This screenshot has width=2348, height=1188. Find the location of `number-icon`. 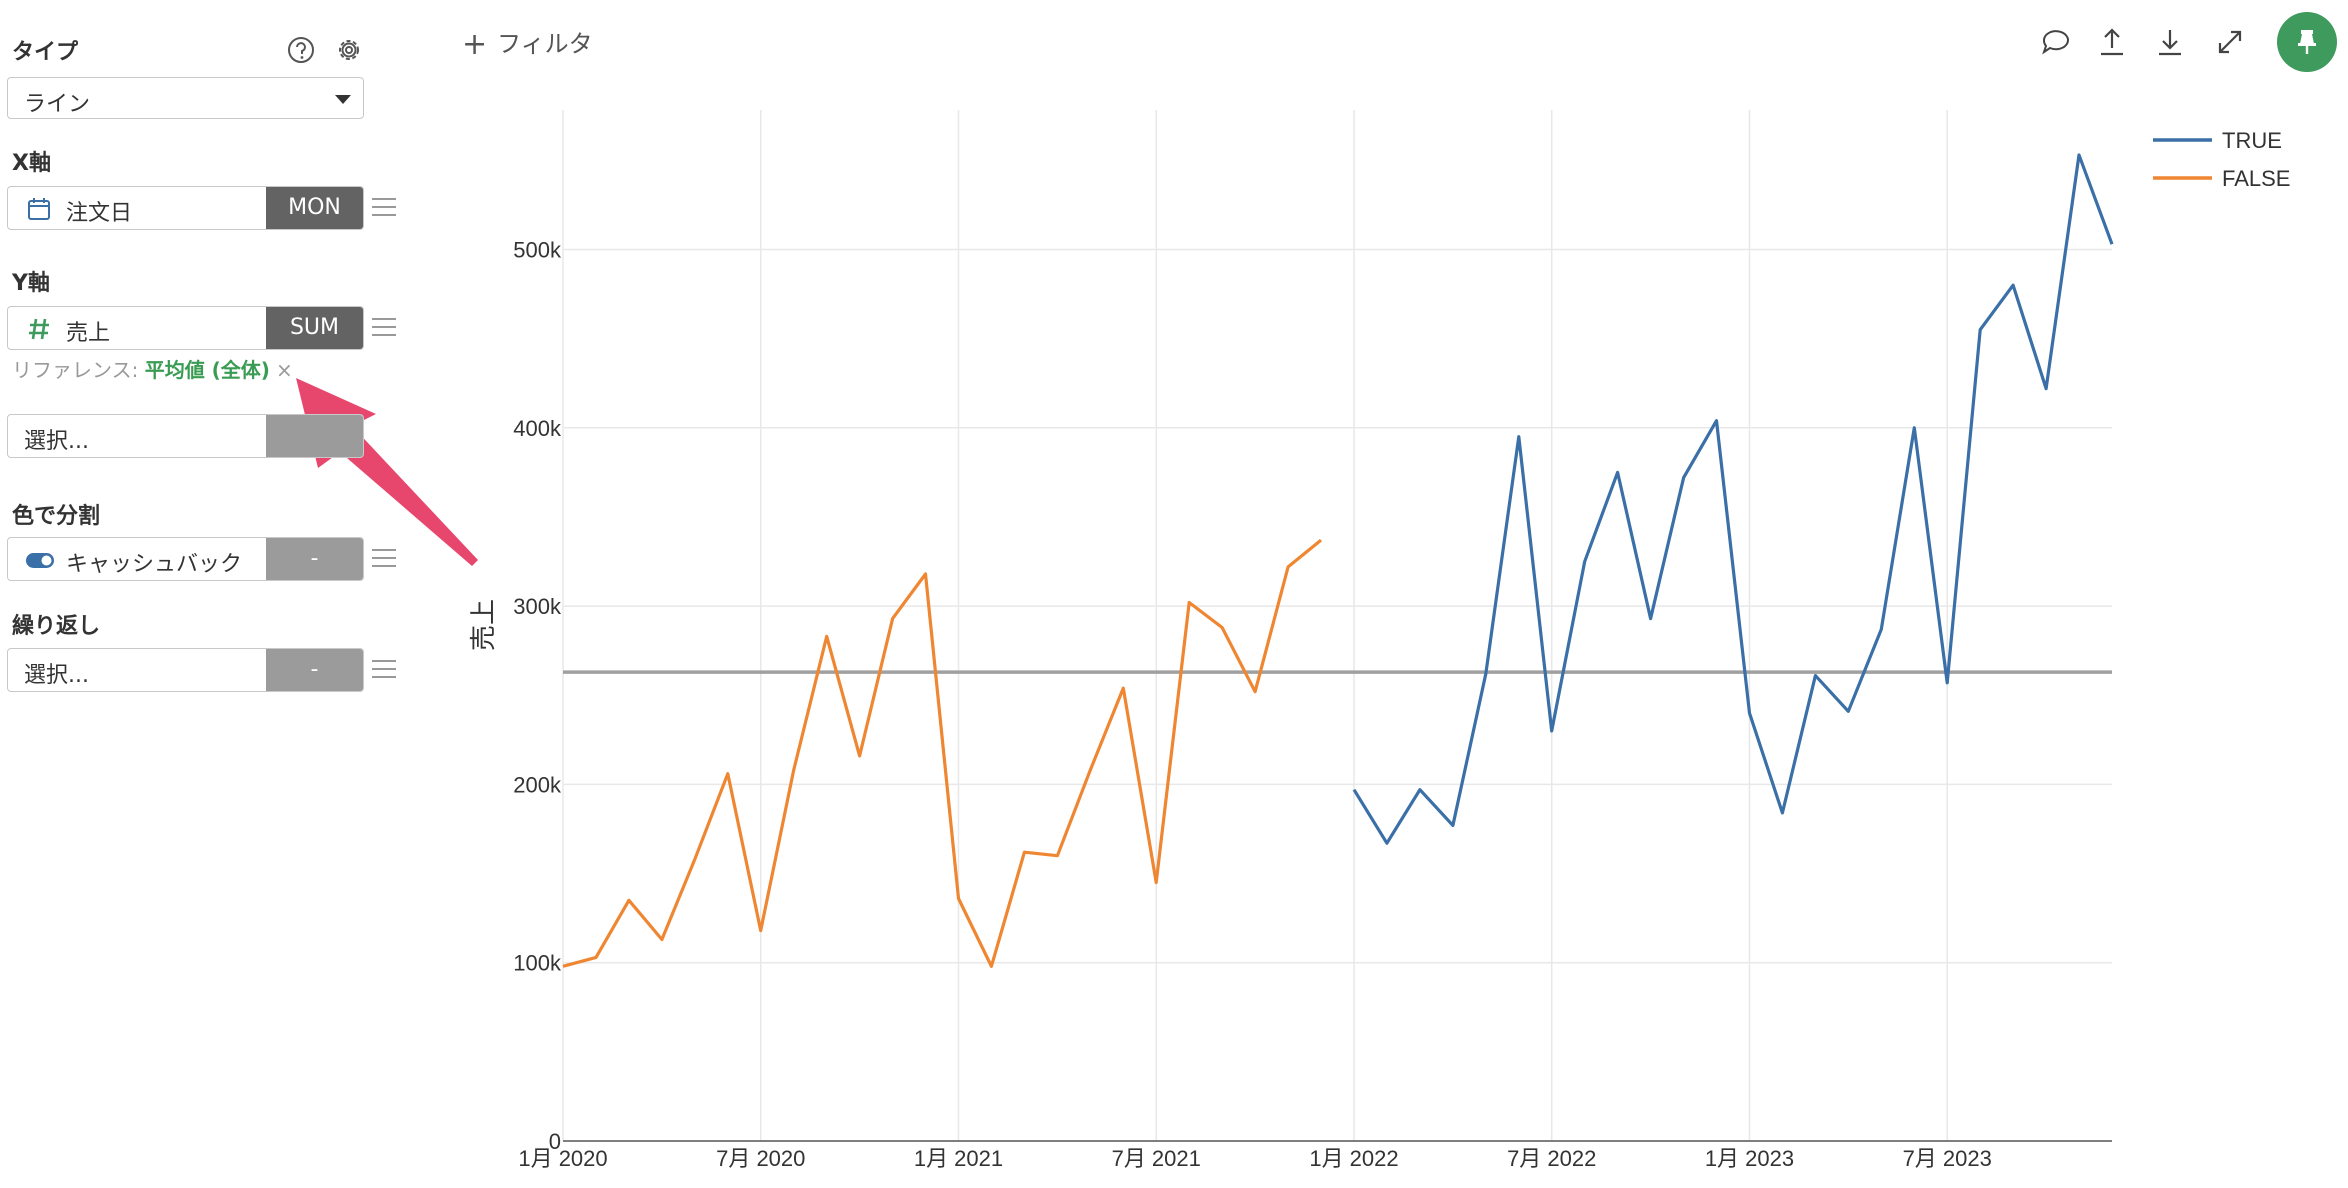

number-icon is located at coordinates (39, 329).